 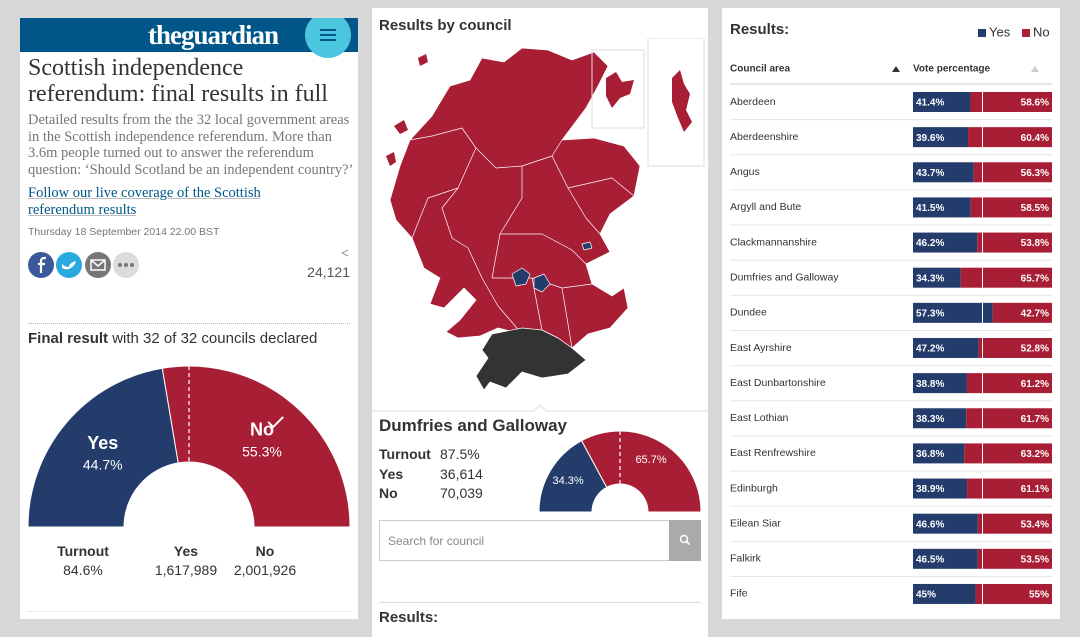 What do you see at coordinates (650, 460) in the screenshot?
I see `segment-label: 65.7%` at bounding box center [650, 460].